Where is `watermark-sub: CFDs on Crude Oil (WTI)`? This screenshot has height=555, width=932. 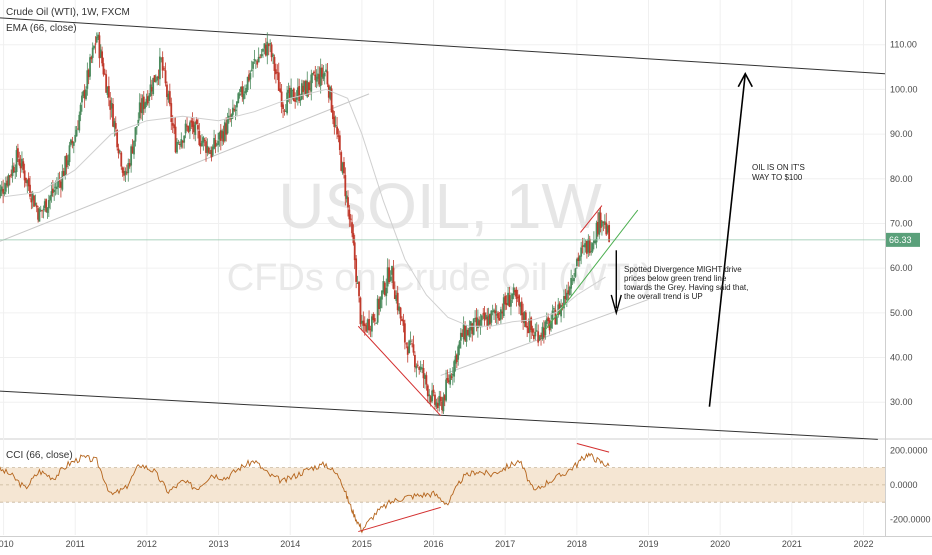
watermark-sub: CFDs on Crude Oil (WTI) is located at coordinates (440, 278).